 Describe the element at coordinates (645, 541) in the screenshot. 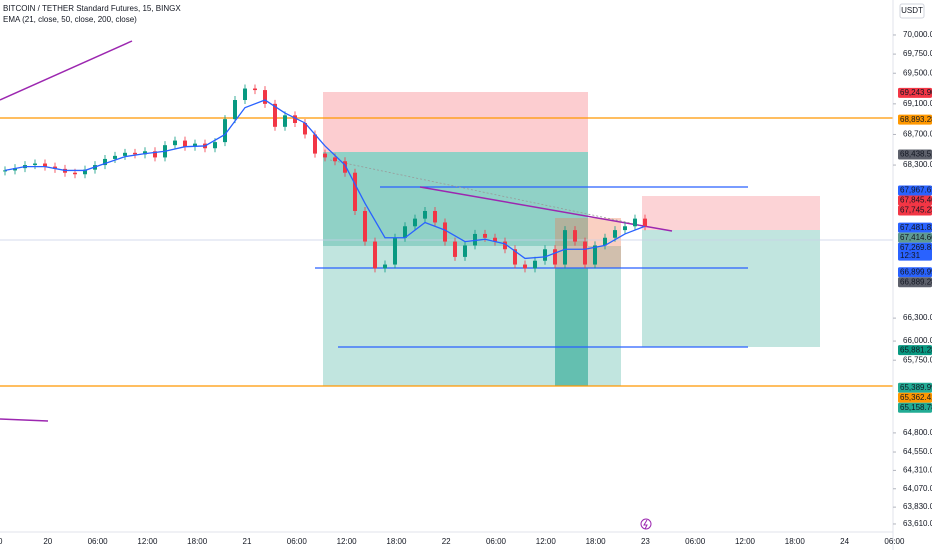

I see `time-tick-label: 23` at that location.